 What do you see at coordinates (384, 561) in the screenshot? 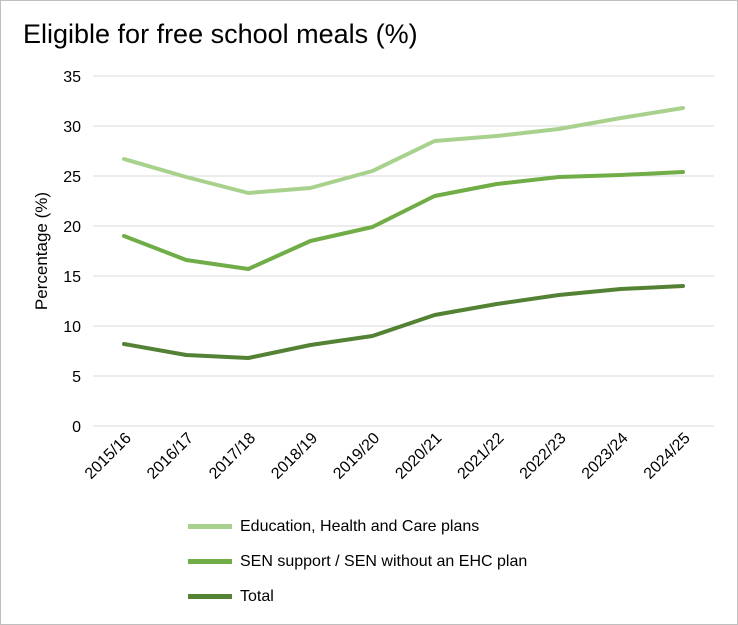
I see `legend-label: SEN support / SEN without an EHC plan` at bounding box center [384, 561].